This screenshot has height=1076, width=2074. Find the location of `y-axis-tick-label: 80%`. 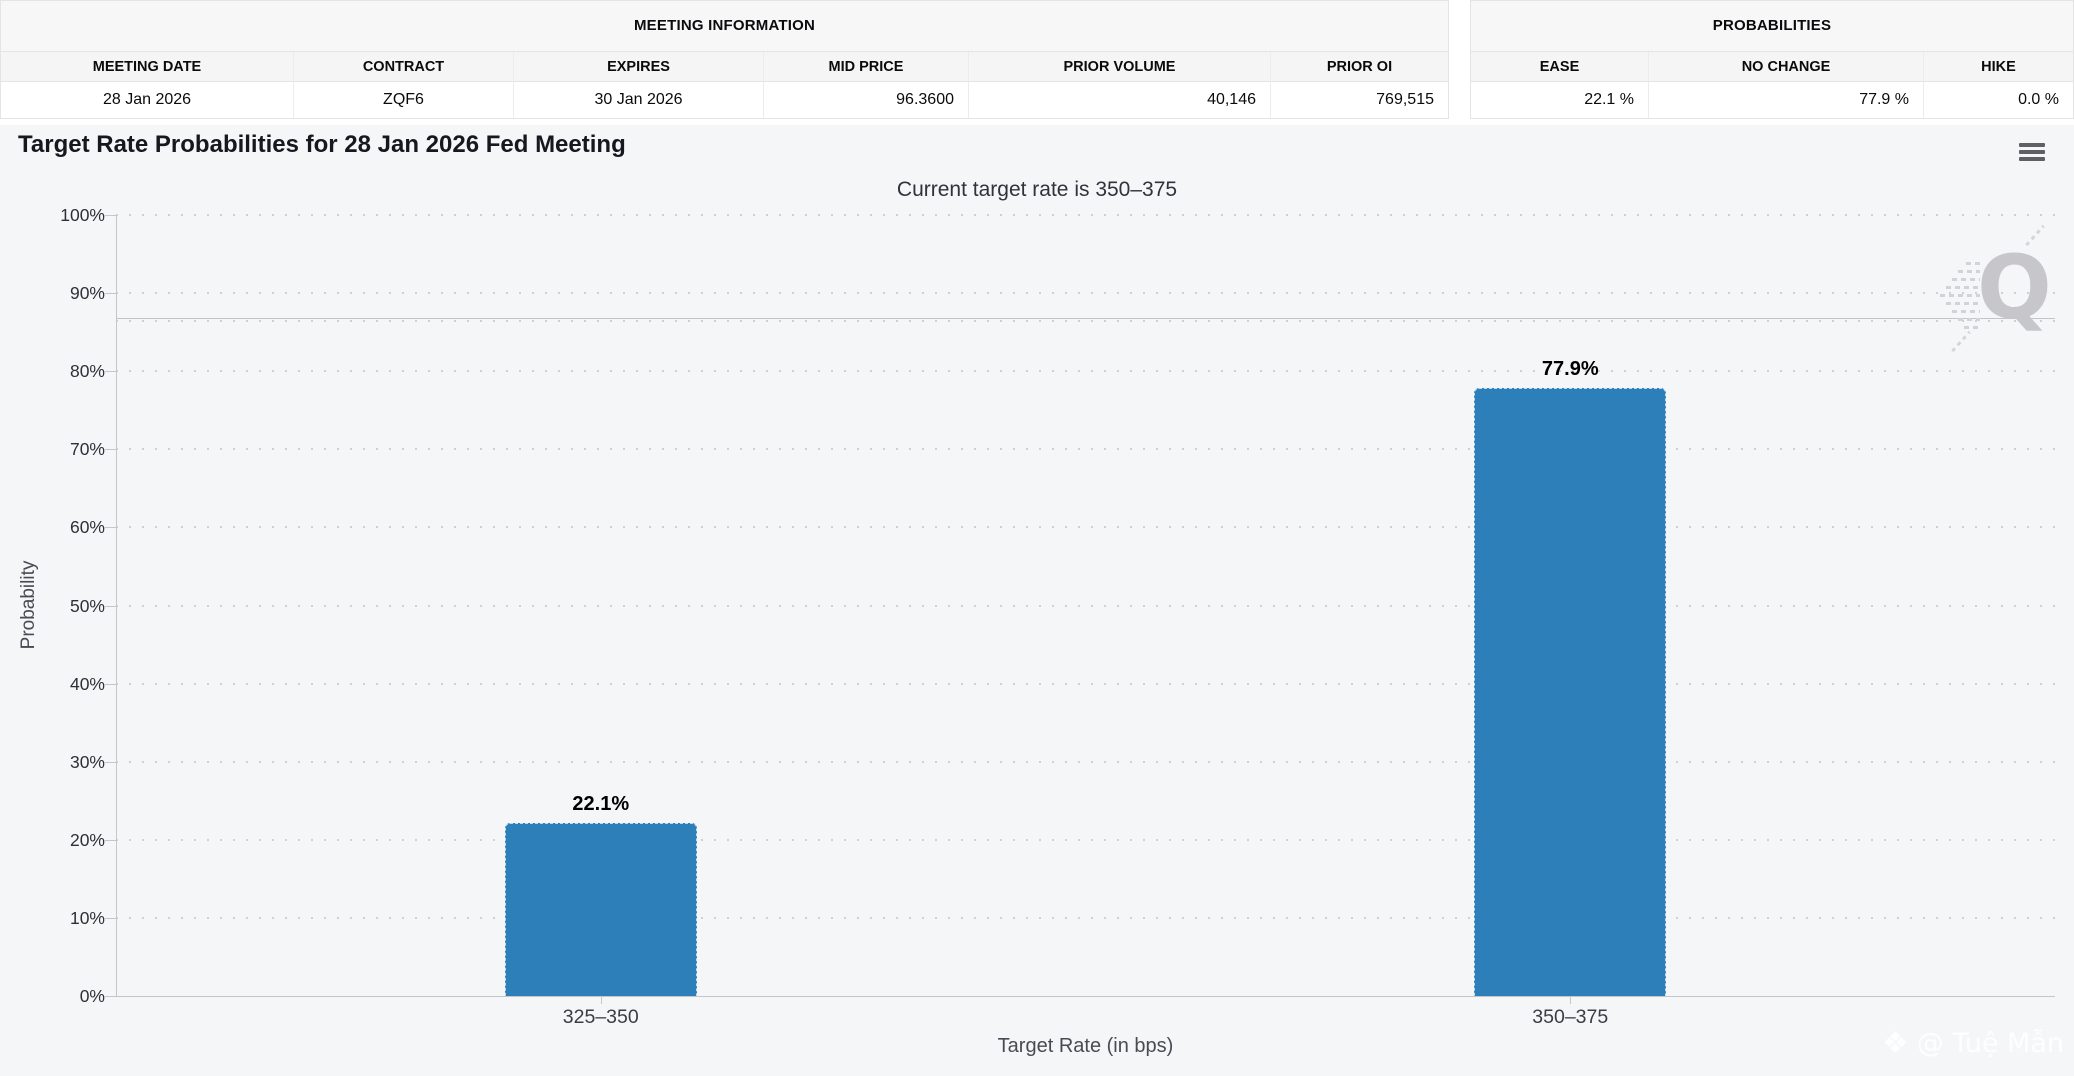

y-axis-tick-label: 80% is located at coordinates (87, 371).